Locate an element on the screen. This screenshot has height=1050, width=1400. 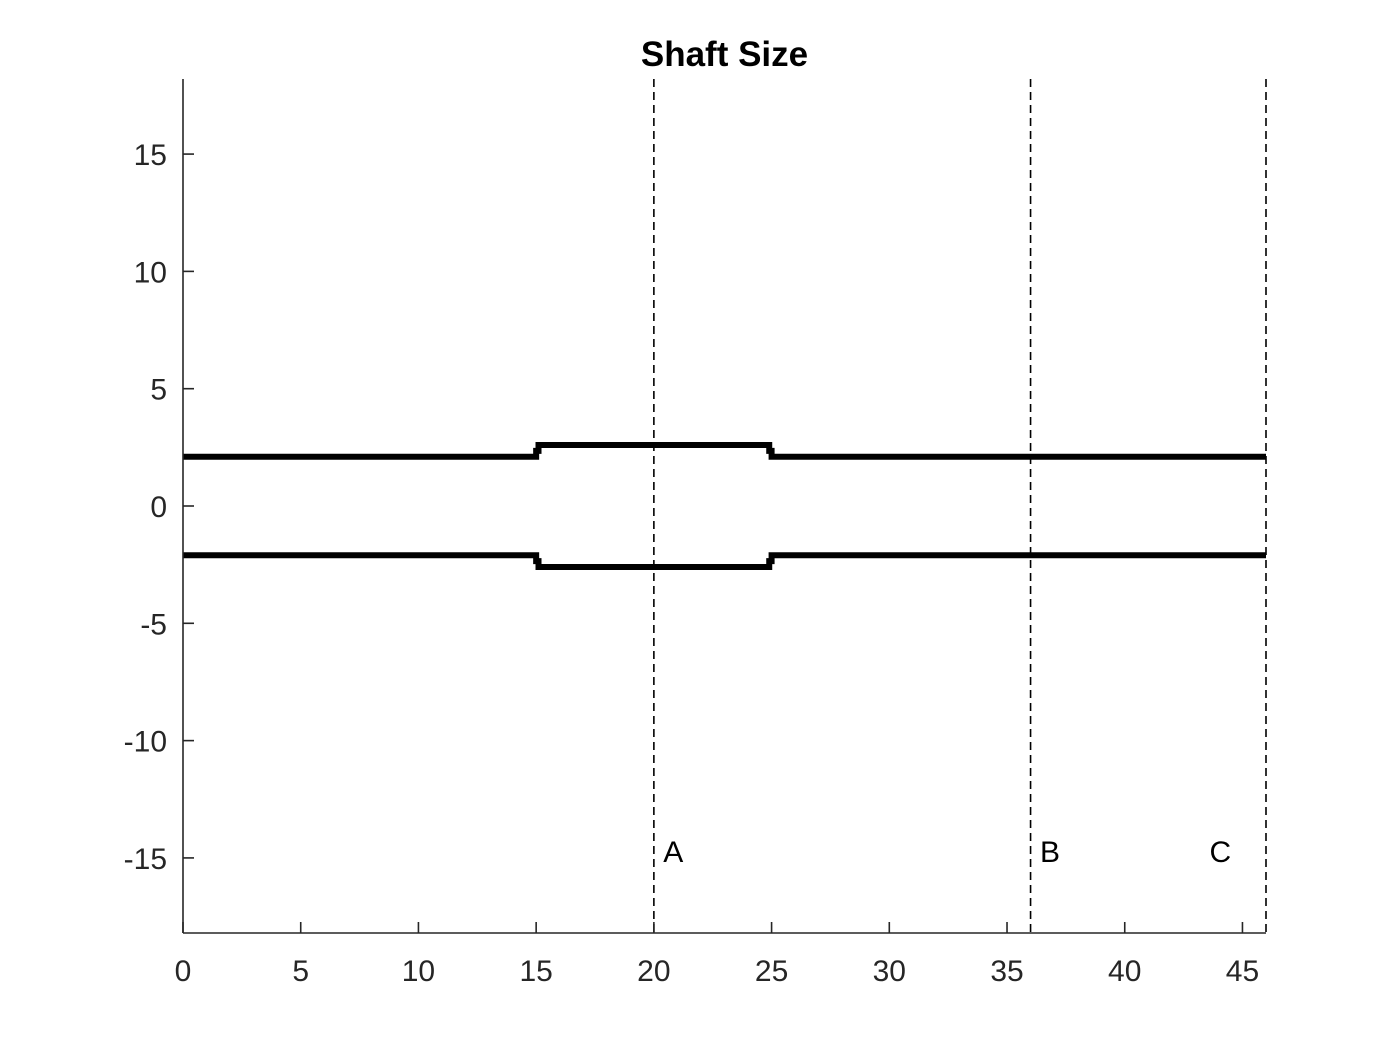
chart-title: Shaft Size is located at coordinates (724, 54).